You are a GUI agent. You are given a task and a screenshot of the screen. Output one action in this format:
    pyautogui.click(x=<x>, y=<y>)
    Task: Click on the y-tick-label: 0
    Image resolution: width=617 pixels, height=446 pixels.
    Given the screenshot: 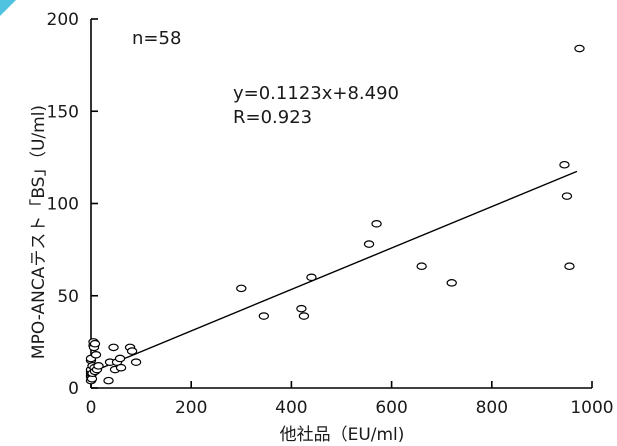 What is the action you would take?
    pyautogui.click(x=73, y=389)
    